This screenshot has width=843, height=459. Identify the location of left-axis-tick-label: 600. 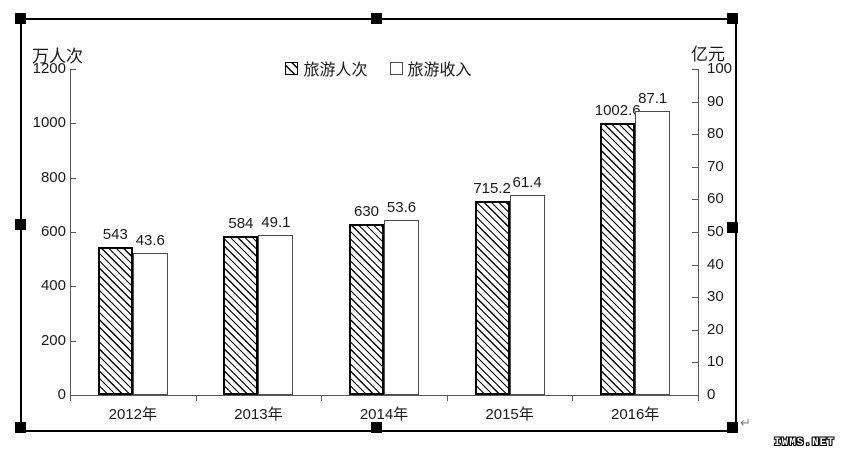
(53, 231).